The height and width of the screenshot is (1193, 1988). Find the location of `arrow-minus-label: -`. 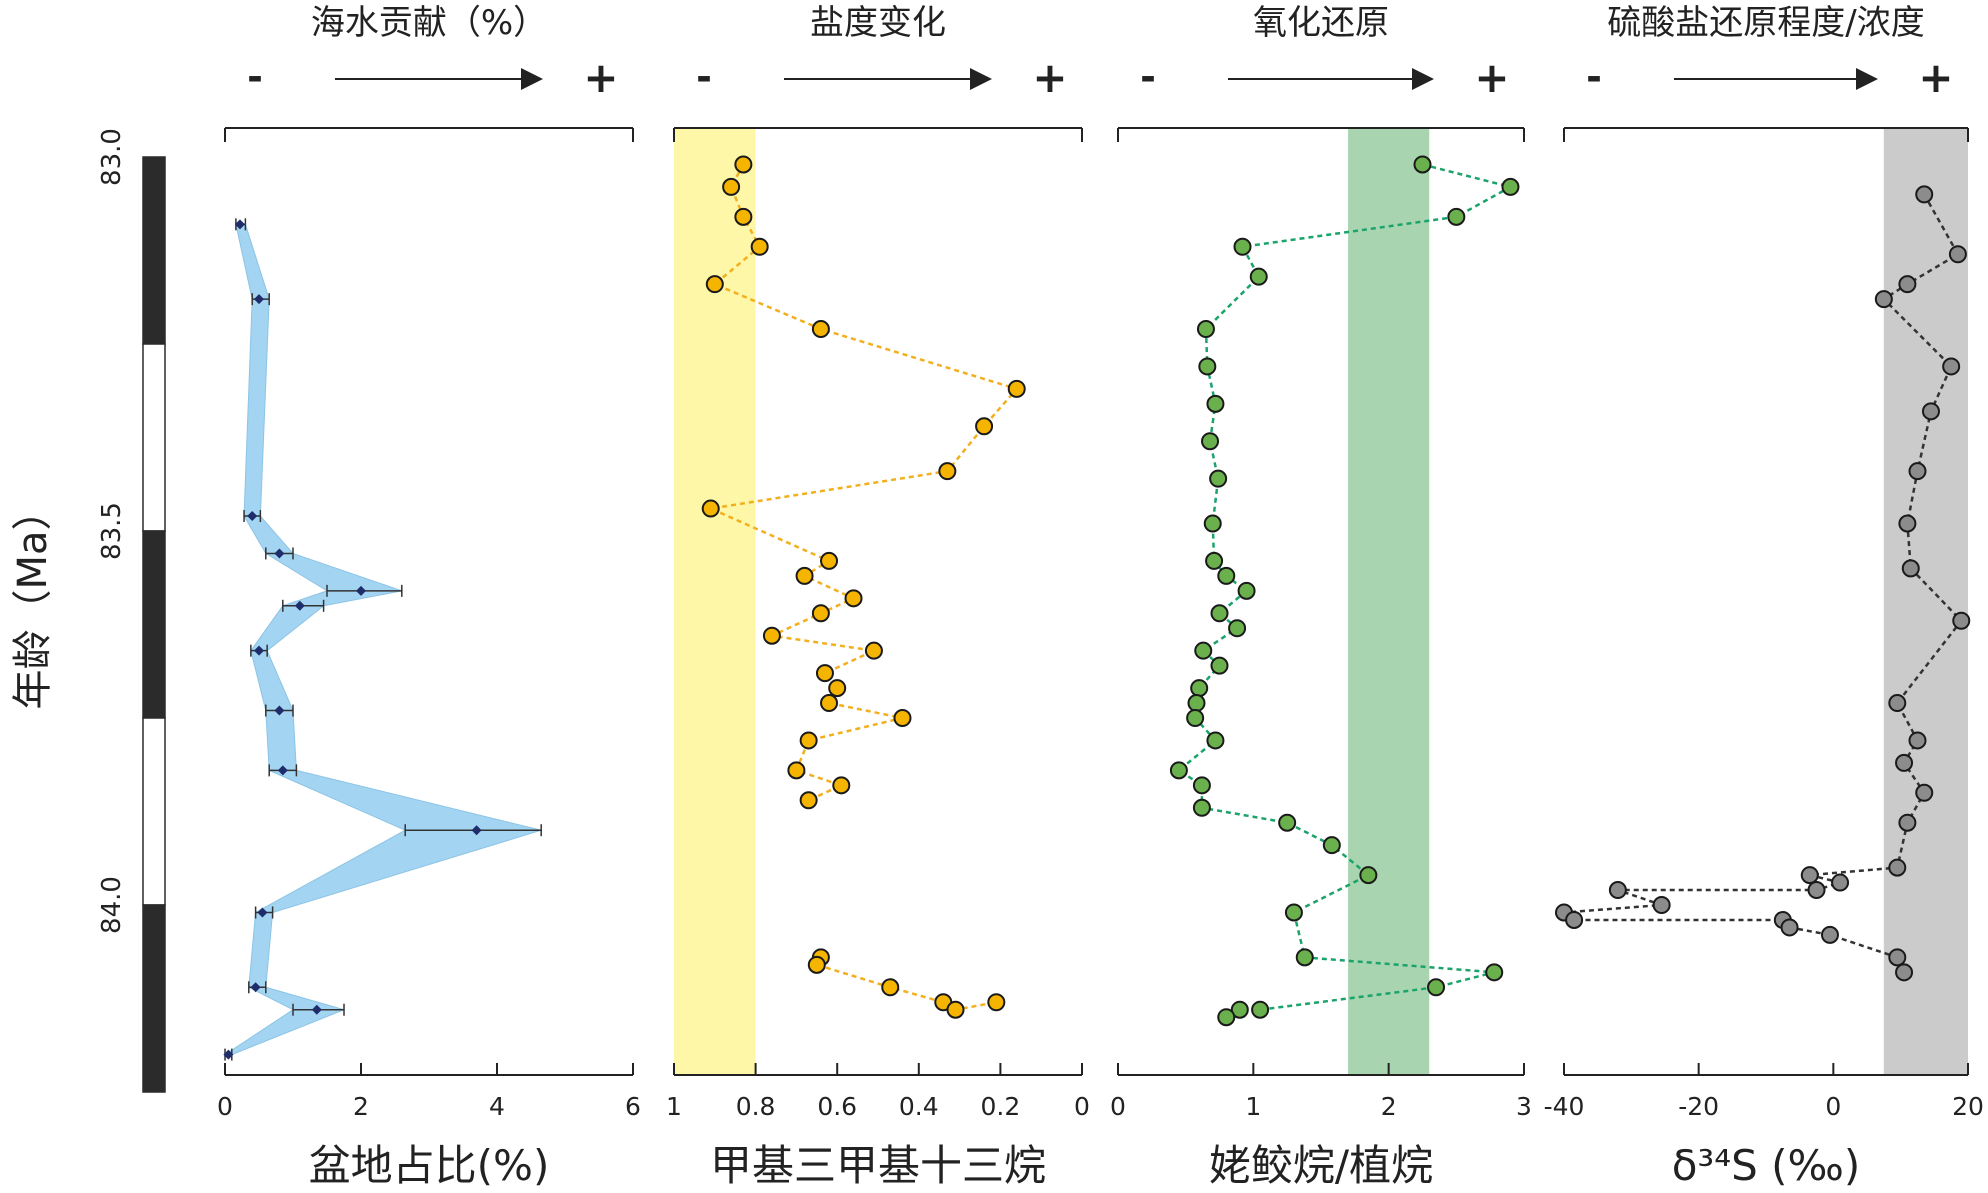

arrow-minus-label: - is located at coordinates (704, 77).